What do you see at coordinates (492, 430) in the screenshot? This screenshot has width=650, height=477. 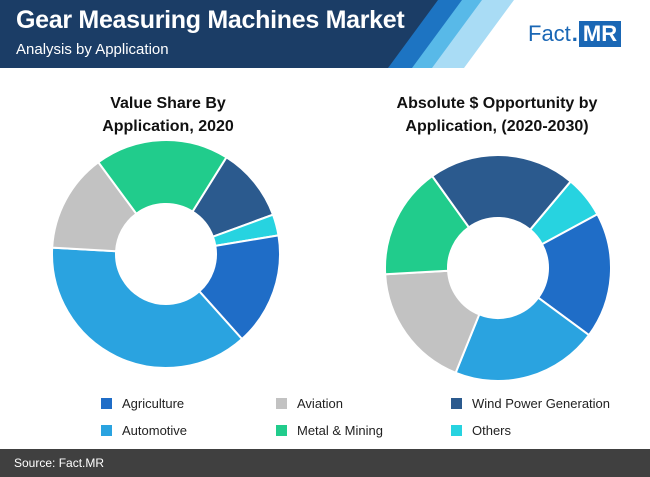 I see `legend-label-others: Others` at bounding box center [492, 430].